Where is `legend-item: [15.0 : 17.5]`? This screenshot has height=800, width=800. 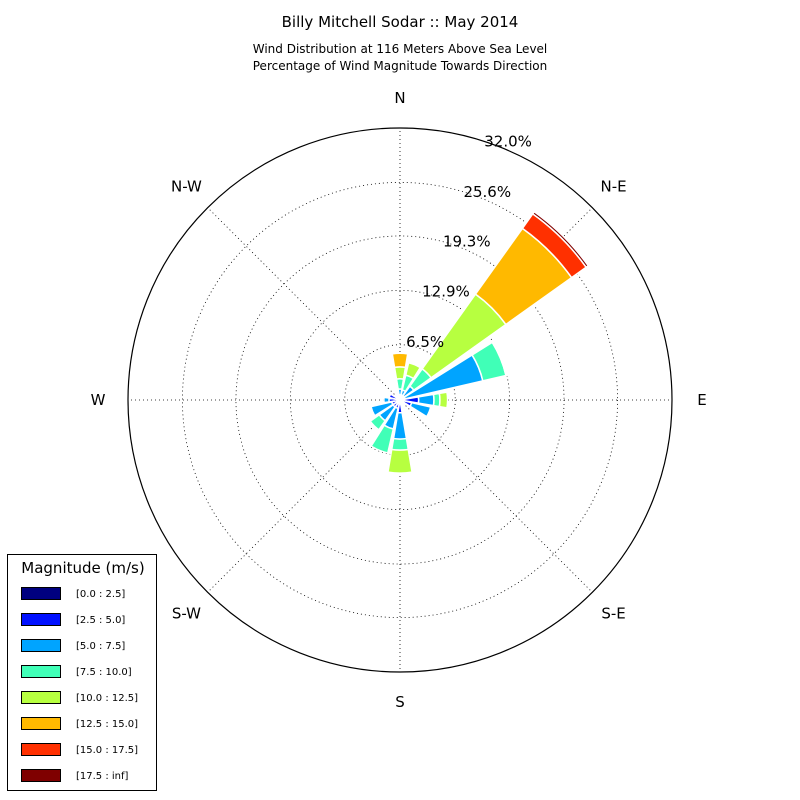
legend-item: [15.0 : 17.5] is located at coordinates (86, 751).